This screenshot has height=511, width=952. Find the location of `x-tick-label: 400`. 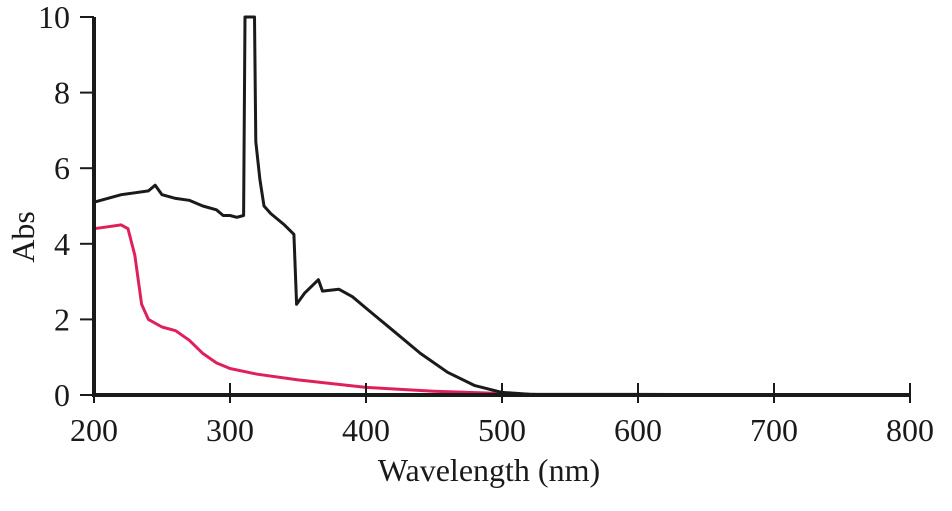

x-tick-label: 400 is located at coordinates (366, 430).